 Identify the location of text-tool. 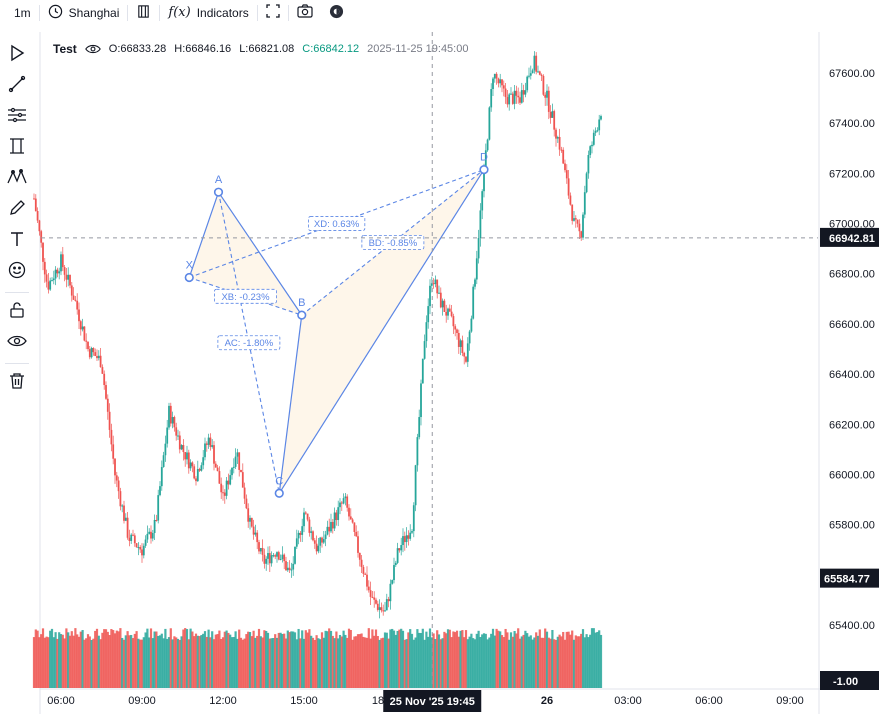
(17, 241).